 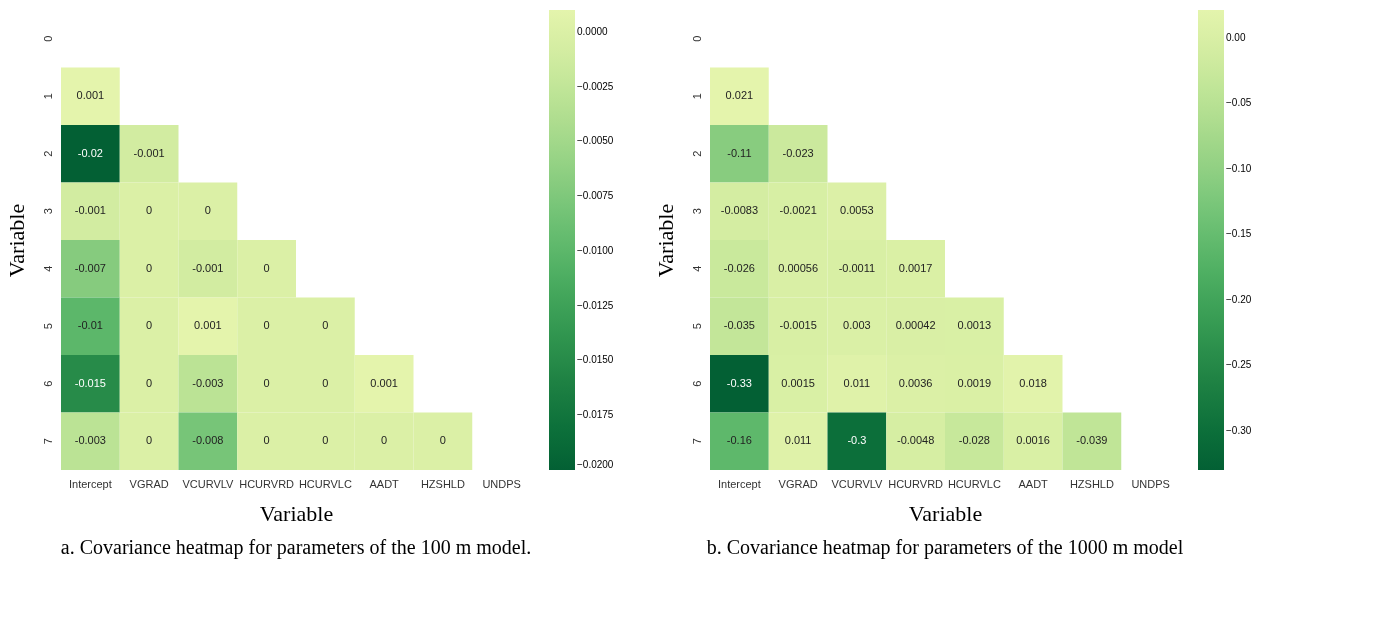 I want to click on text: a. Covariance heatmap for parameters of the 100 m model., so click(x=296, y=547).